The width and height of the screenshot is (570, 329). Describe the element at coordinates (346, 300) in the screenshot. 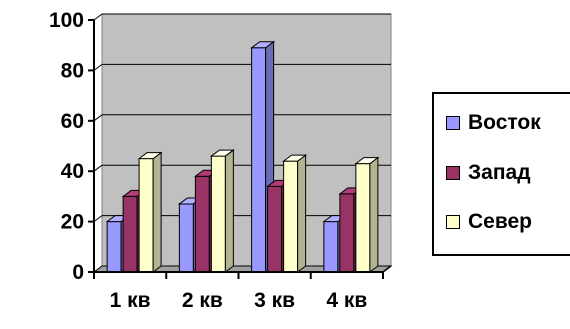

I see `x-tick-label: 4 кв` at that location.